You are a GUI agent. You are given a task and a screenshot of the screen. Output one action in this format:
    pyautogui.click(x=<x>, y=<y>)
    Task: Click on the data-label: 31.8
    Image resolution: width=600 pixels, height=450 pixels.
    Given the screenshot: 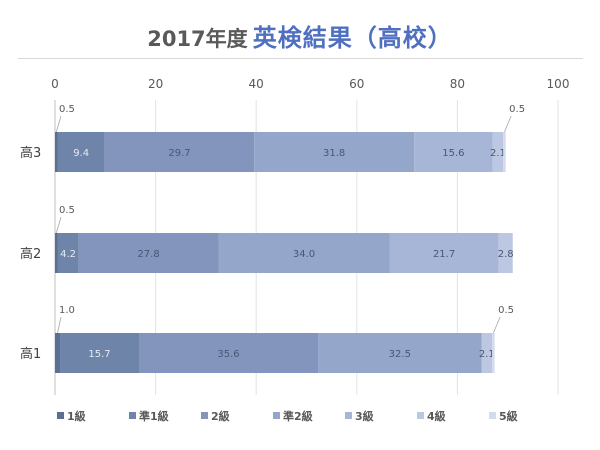 What is the action you would take?
    pyautogui.click(x=334, y=153)
    